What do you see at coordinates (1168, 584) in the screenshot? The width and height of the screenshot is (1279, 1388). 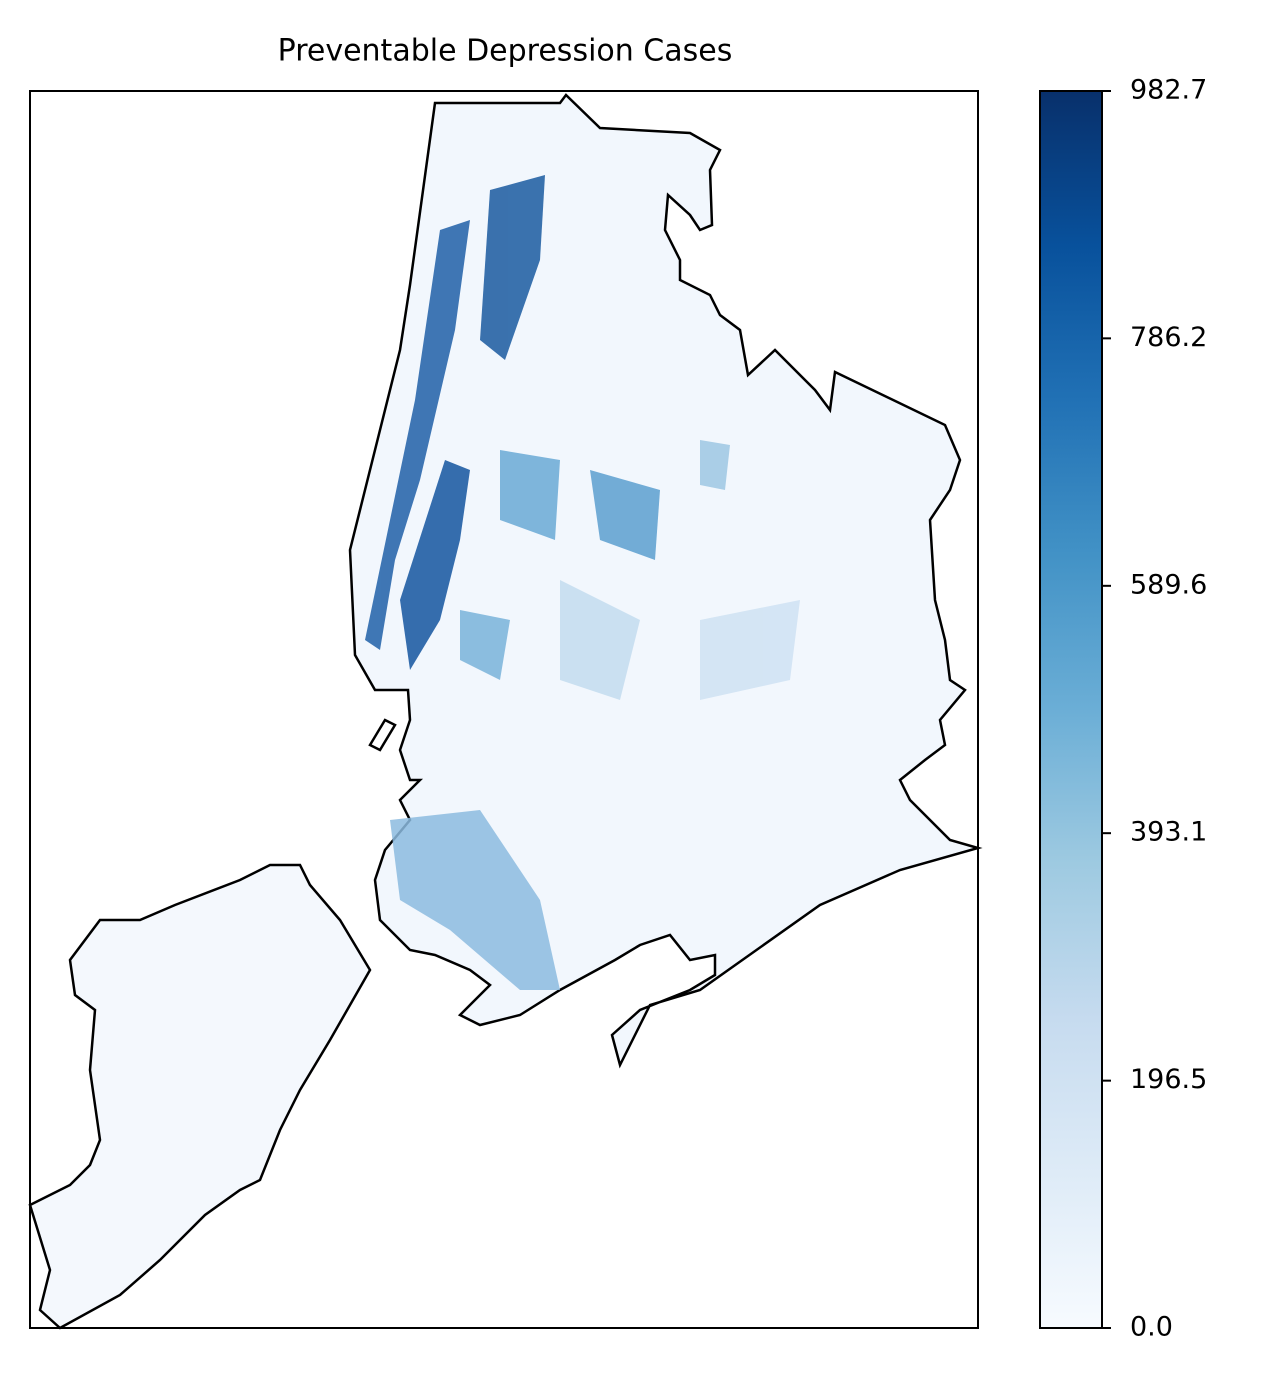 I see `colorbar-tick-label: 589.6` at bounding box center [1168, 584].